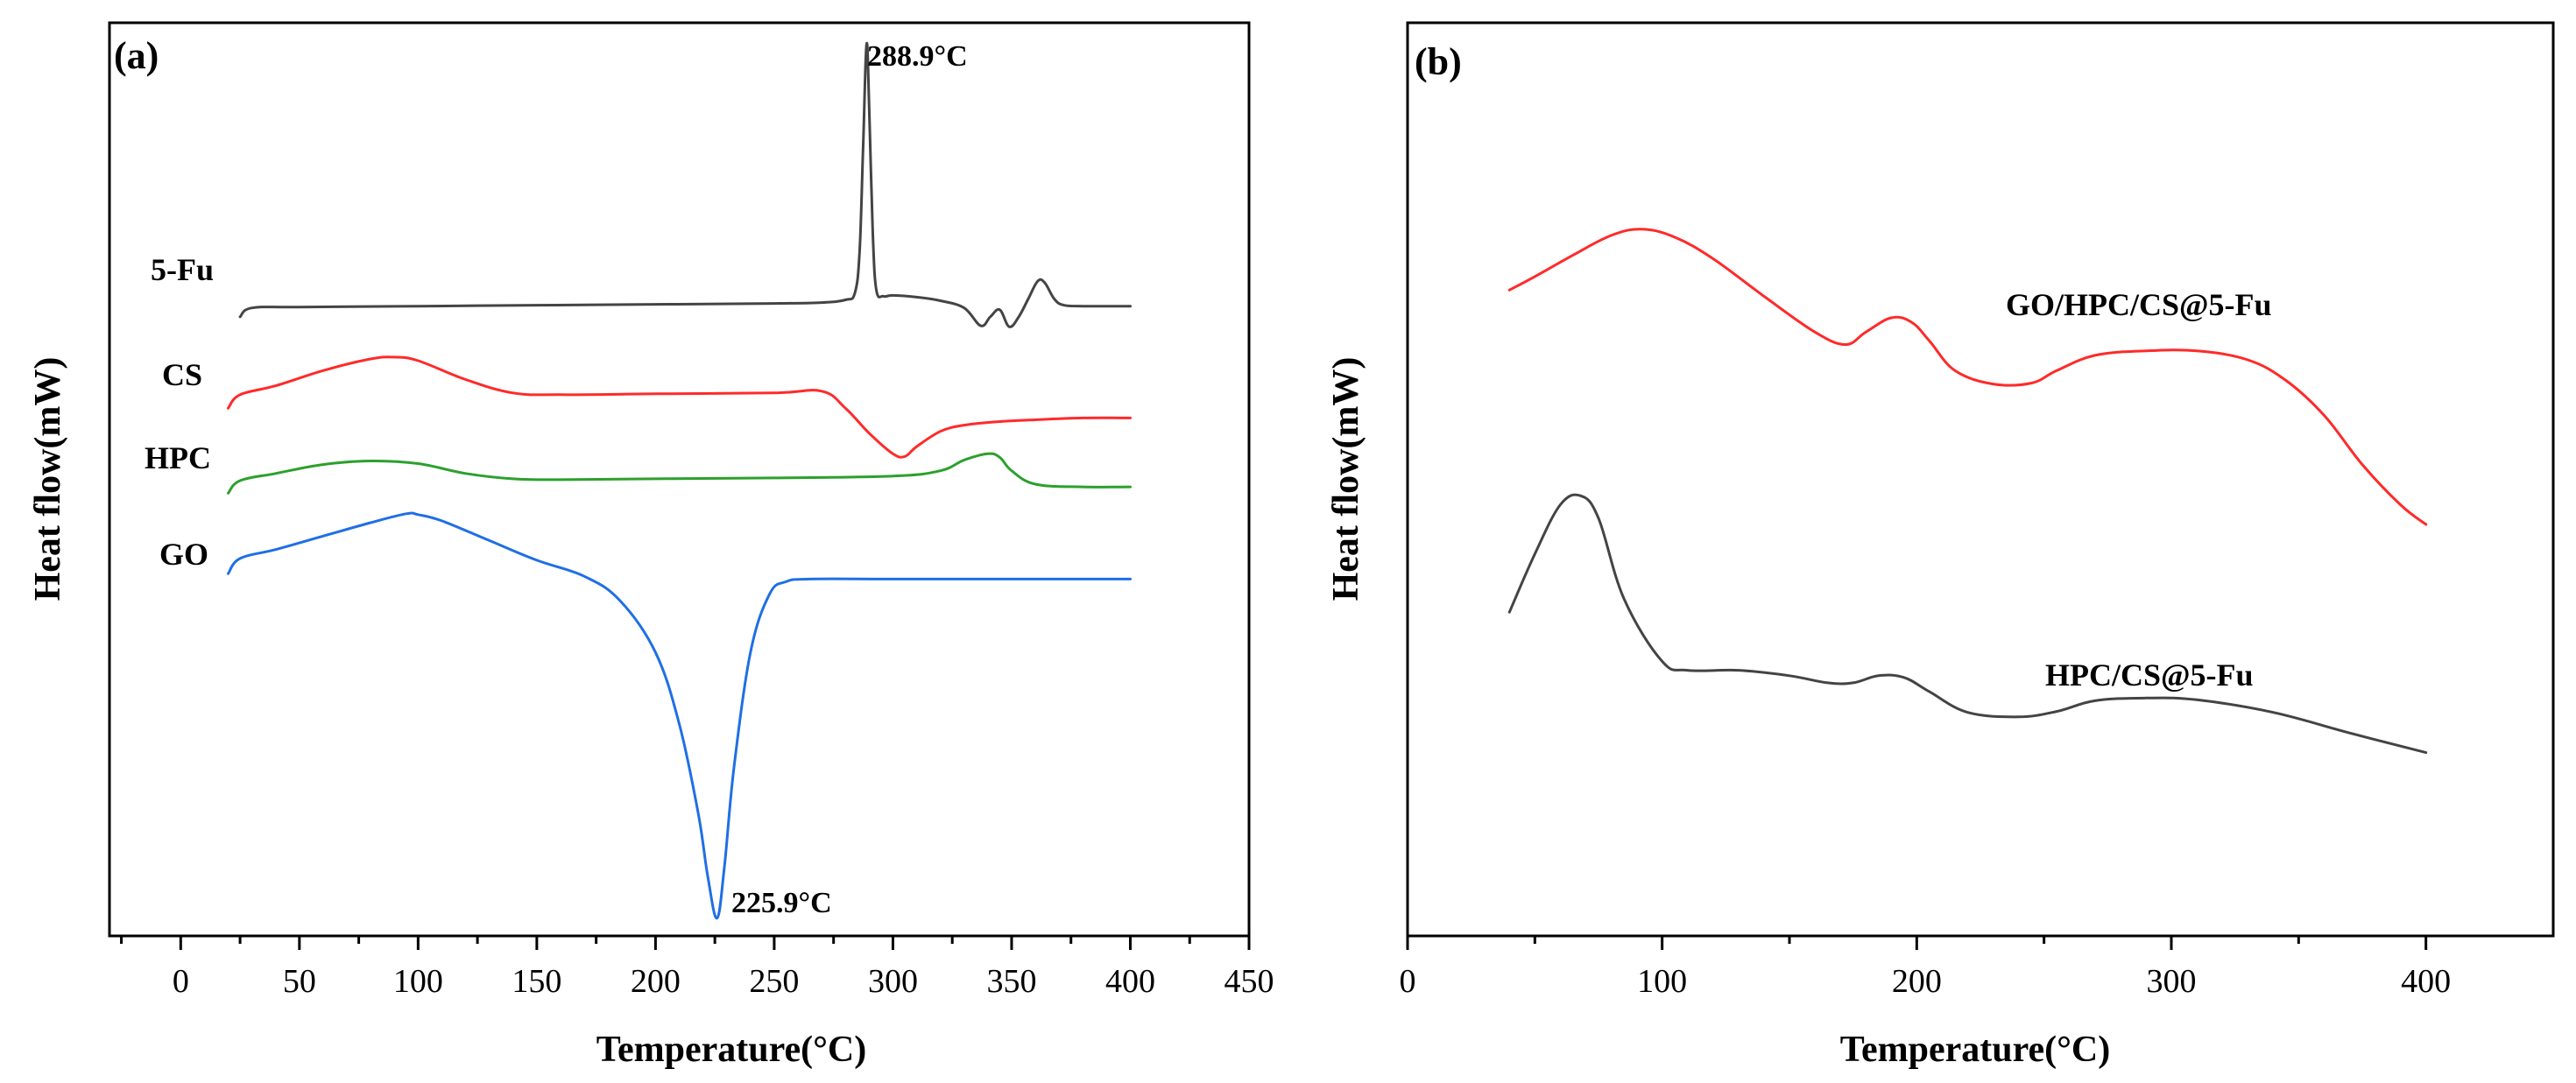  What do you see at coordinates (1975, 1050) in the screenshot?
I see `panel-b-x-axis-title: Temperature(°C)` at bounding box center [1975, 1050].